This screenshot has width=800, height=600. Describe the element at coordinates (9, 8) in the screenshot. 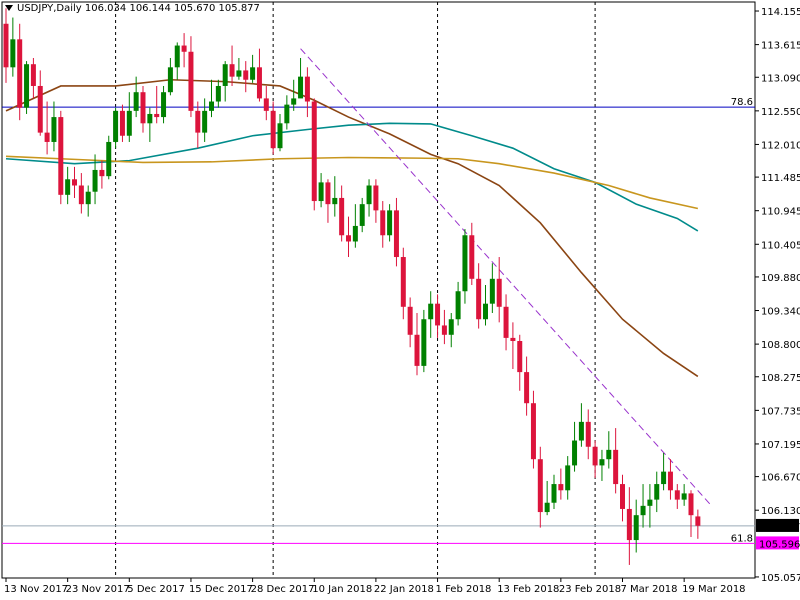

I see `collapse-triangle-icon` at that location.